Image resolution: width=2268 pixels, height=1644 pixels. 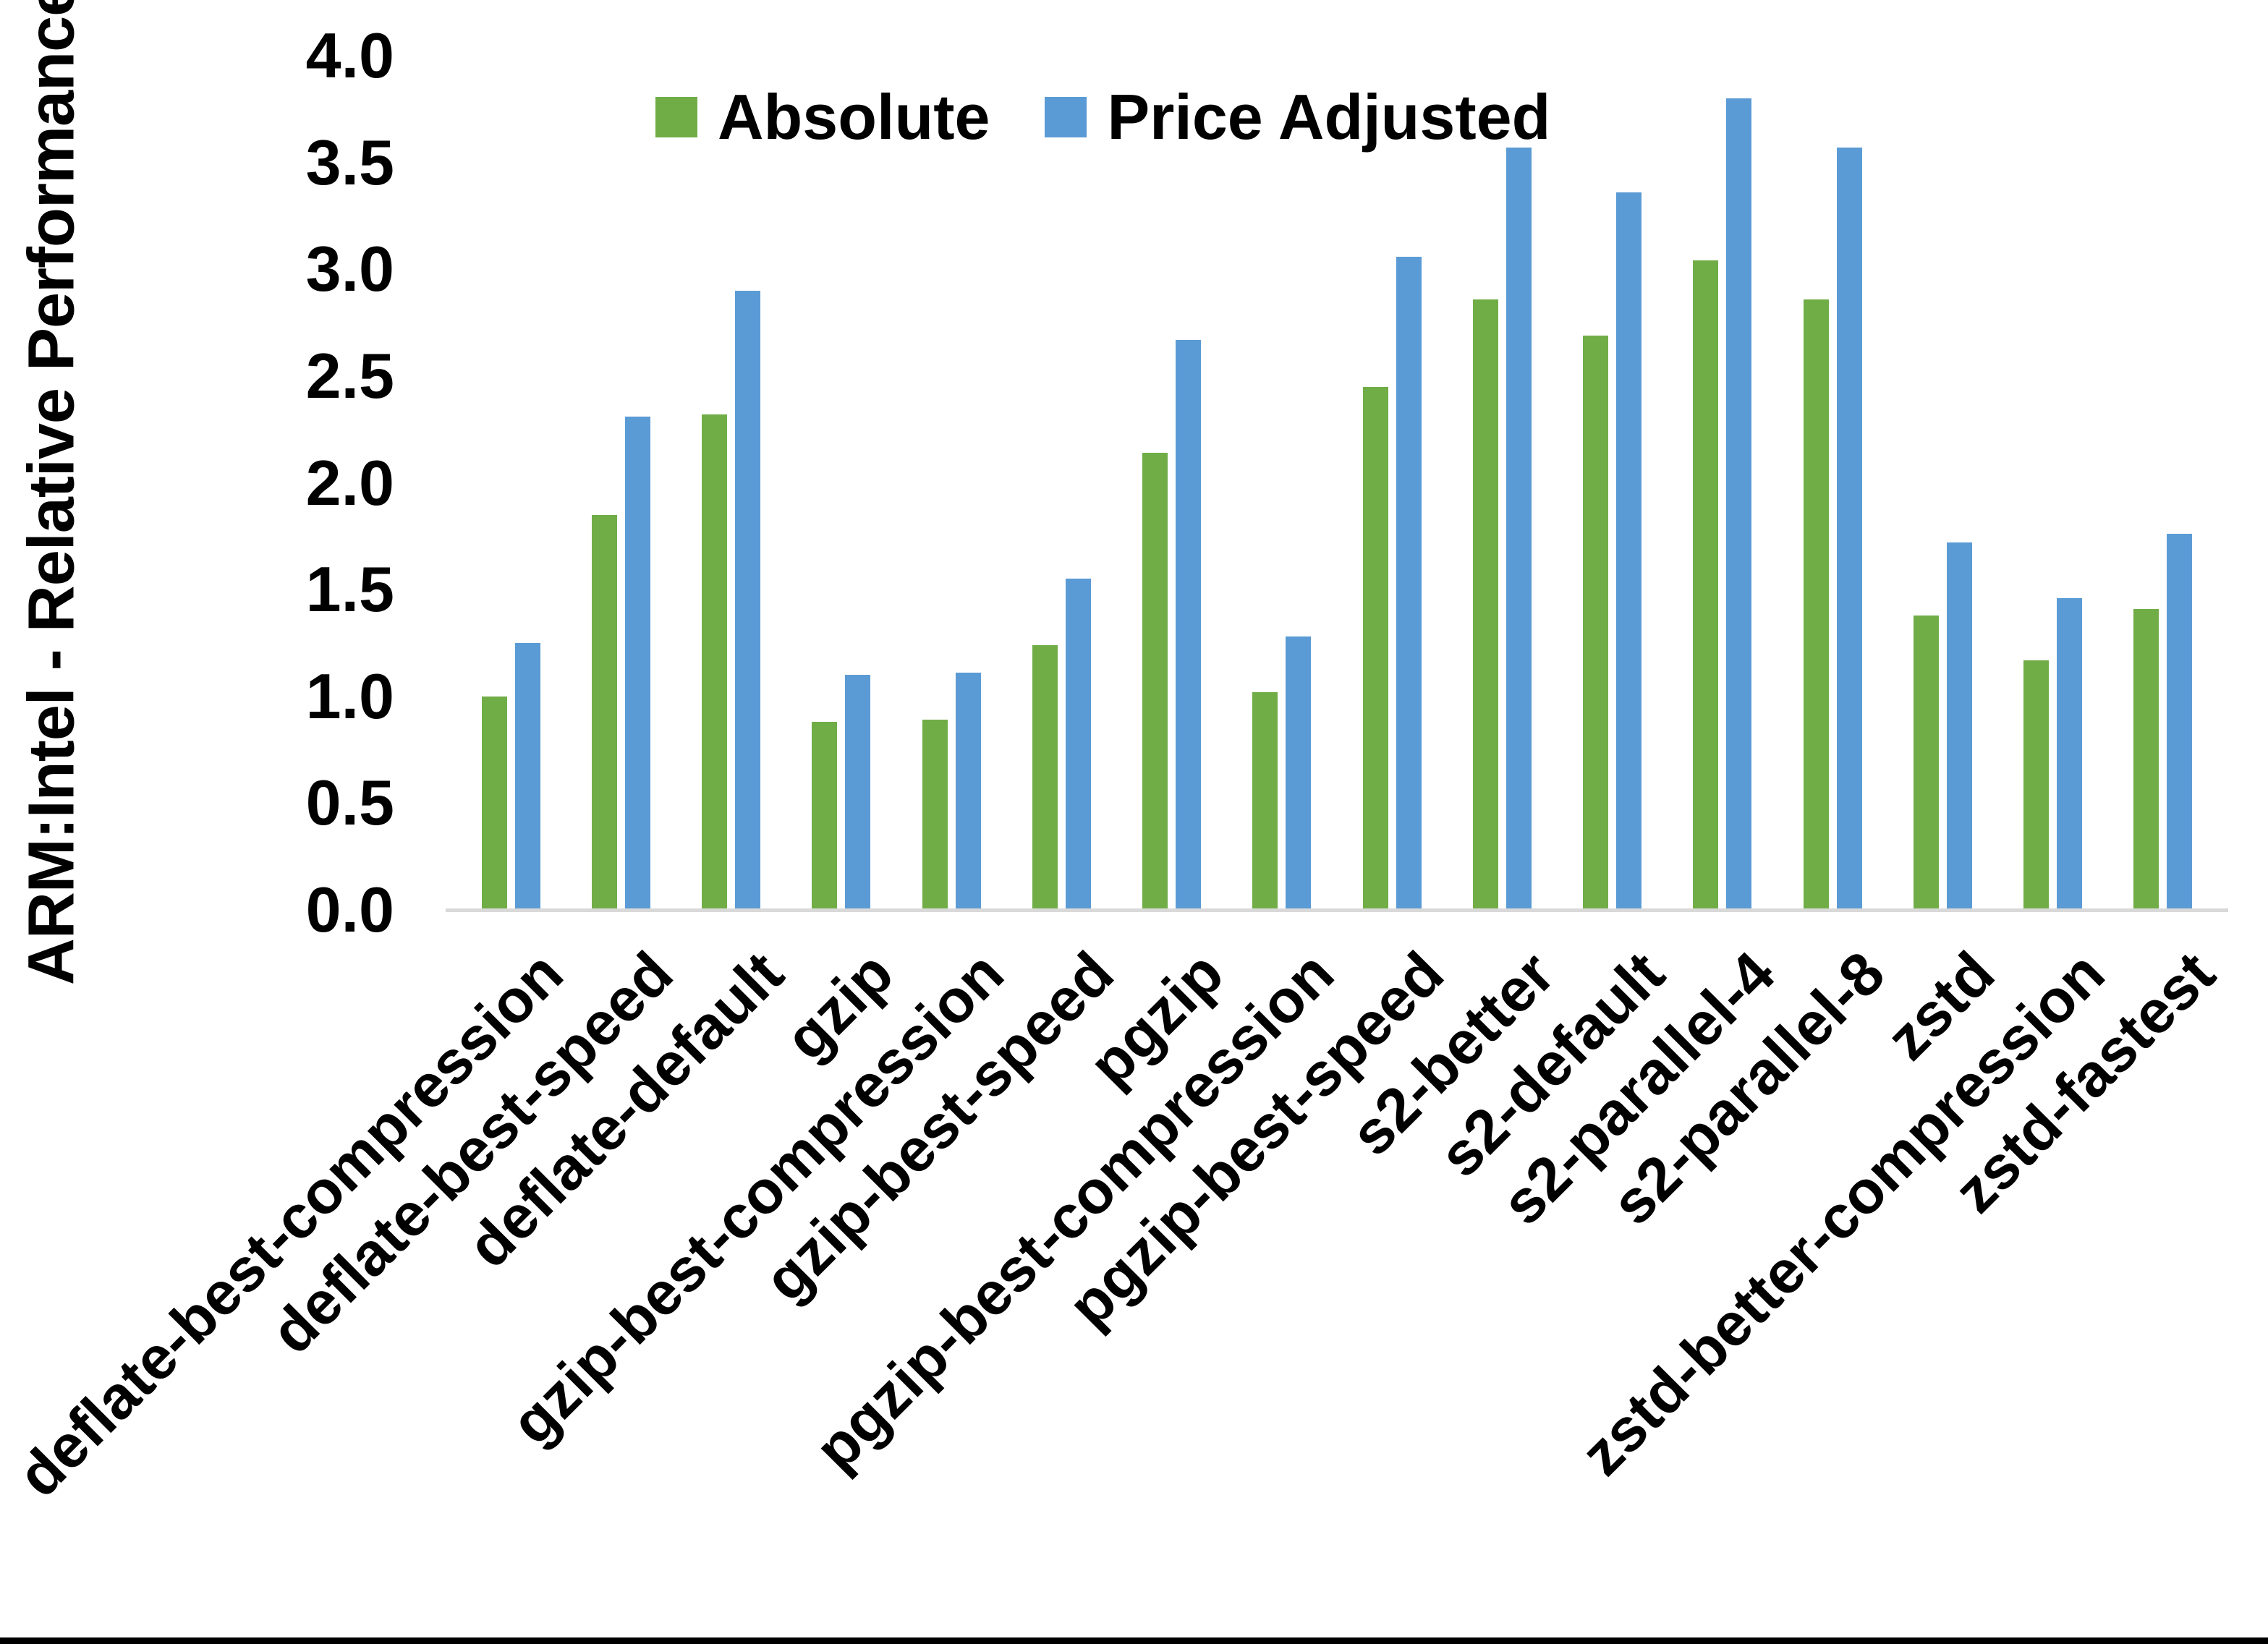 What do you see at coordinates (1329, 117) in the screenshot?
I see `legend-label-price-adjusted: Price Adjusted` at bounding box center [1329, 117].